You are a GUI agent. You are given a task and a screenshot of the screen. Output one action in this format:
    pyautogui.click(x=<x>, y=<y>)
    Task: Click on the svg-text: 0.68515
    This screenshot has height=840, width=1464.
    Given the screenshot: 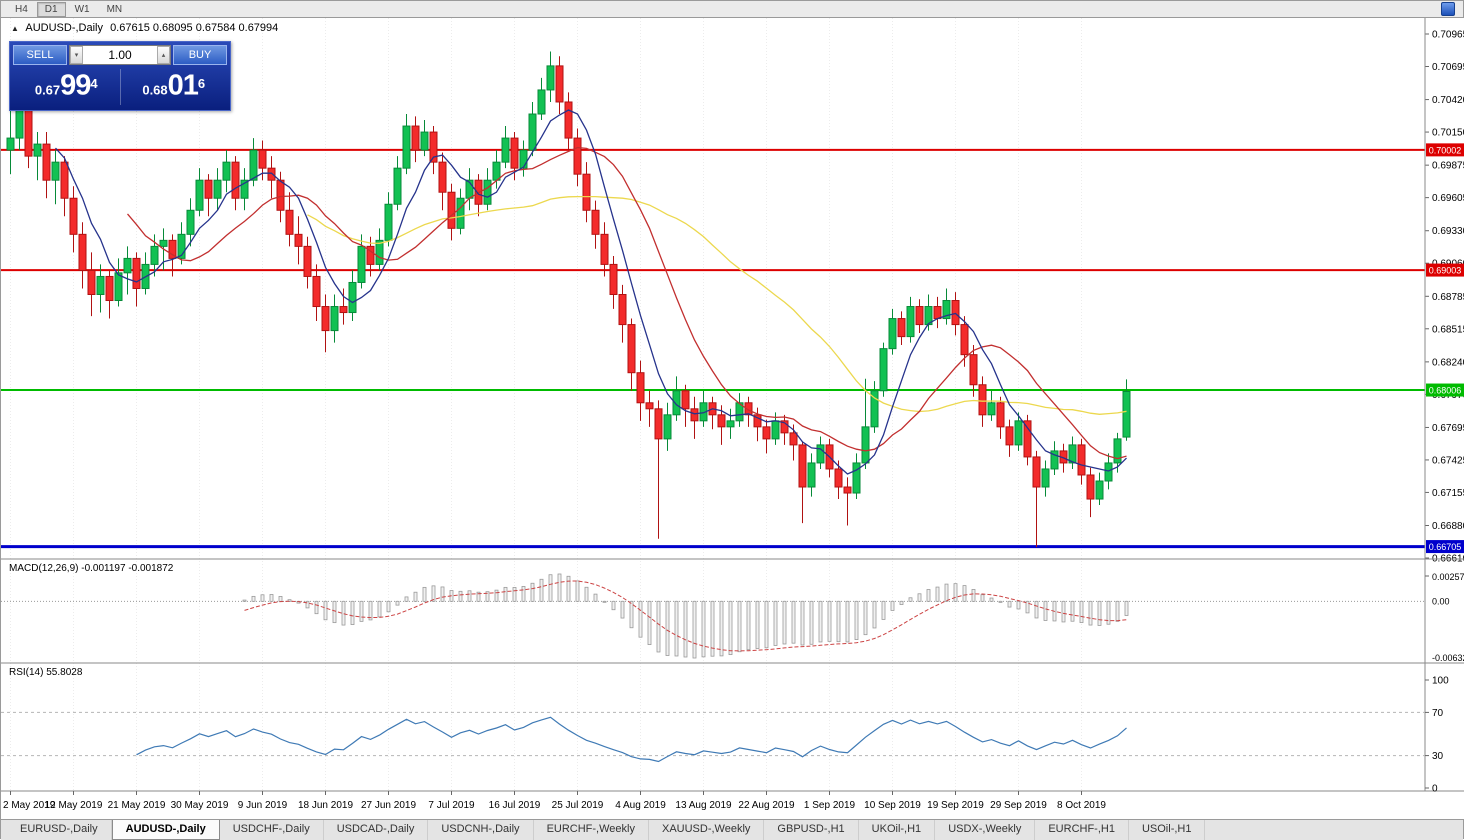 What is the action you would take?
    pyautogui.click(x=1448, y=329)
    